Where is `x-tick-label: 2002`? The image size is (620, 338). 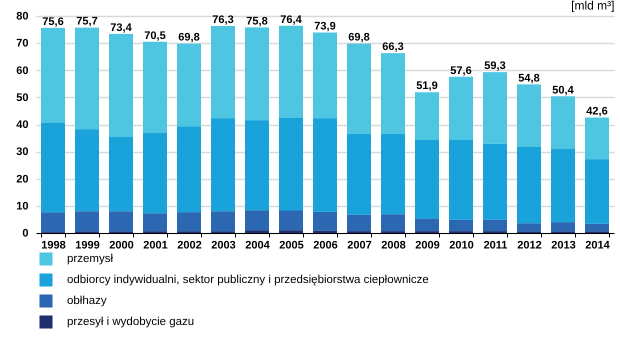
x-tick-label: 2002 is located at coordinates (189, 246).